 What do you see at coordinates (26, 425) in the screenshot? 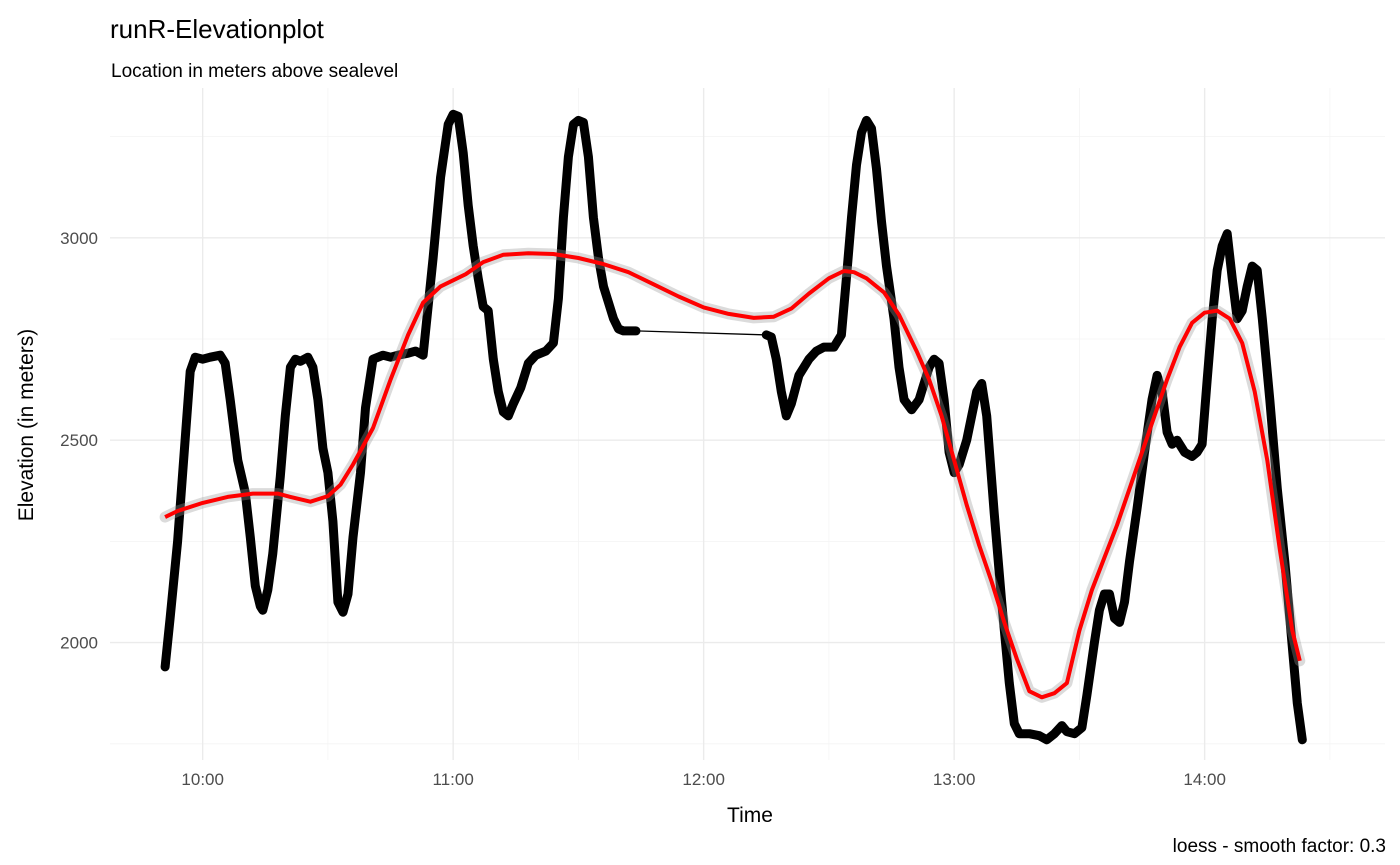
I see `y-axis-title: Elevation (in meters)` at bounding box center [26, 425].